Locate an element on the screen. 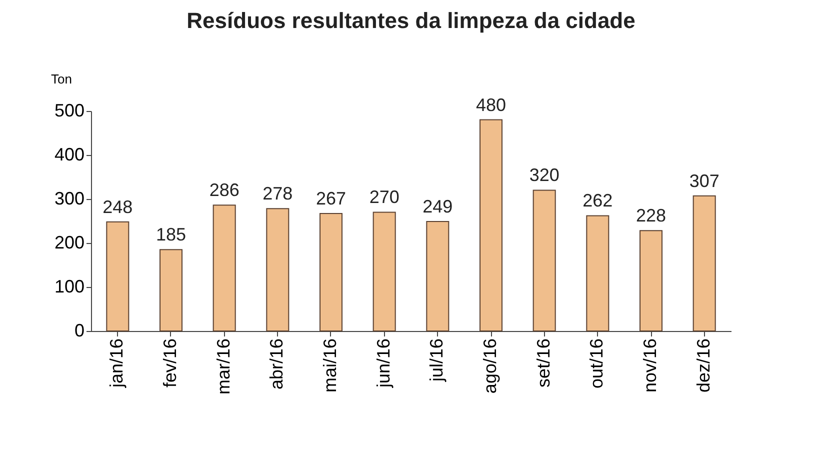 This screenshot has height=472, width=830. data-label: 307 is located at coordinates (704, 180).